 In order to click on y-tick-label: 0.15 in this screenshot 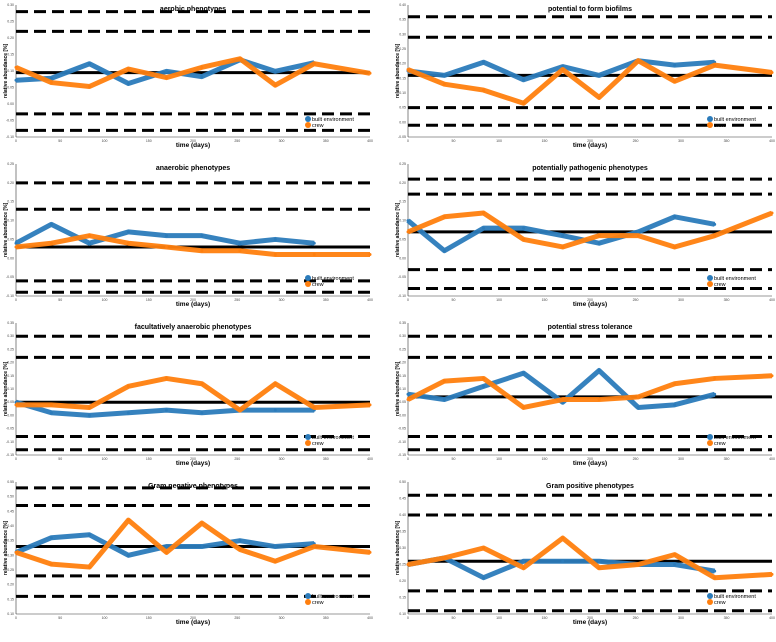, I will do `click(402, 78)`.